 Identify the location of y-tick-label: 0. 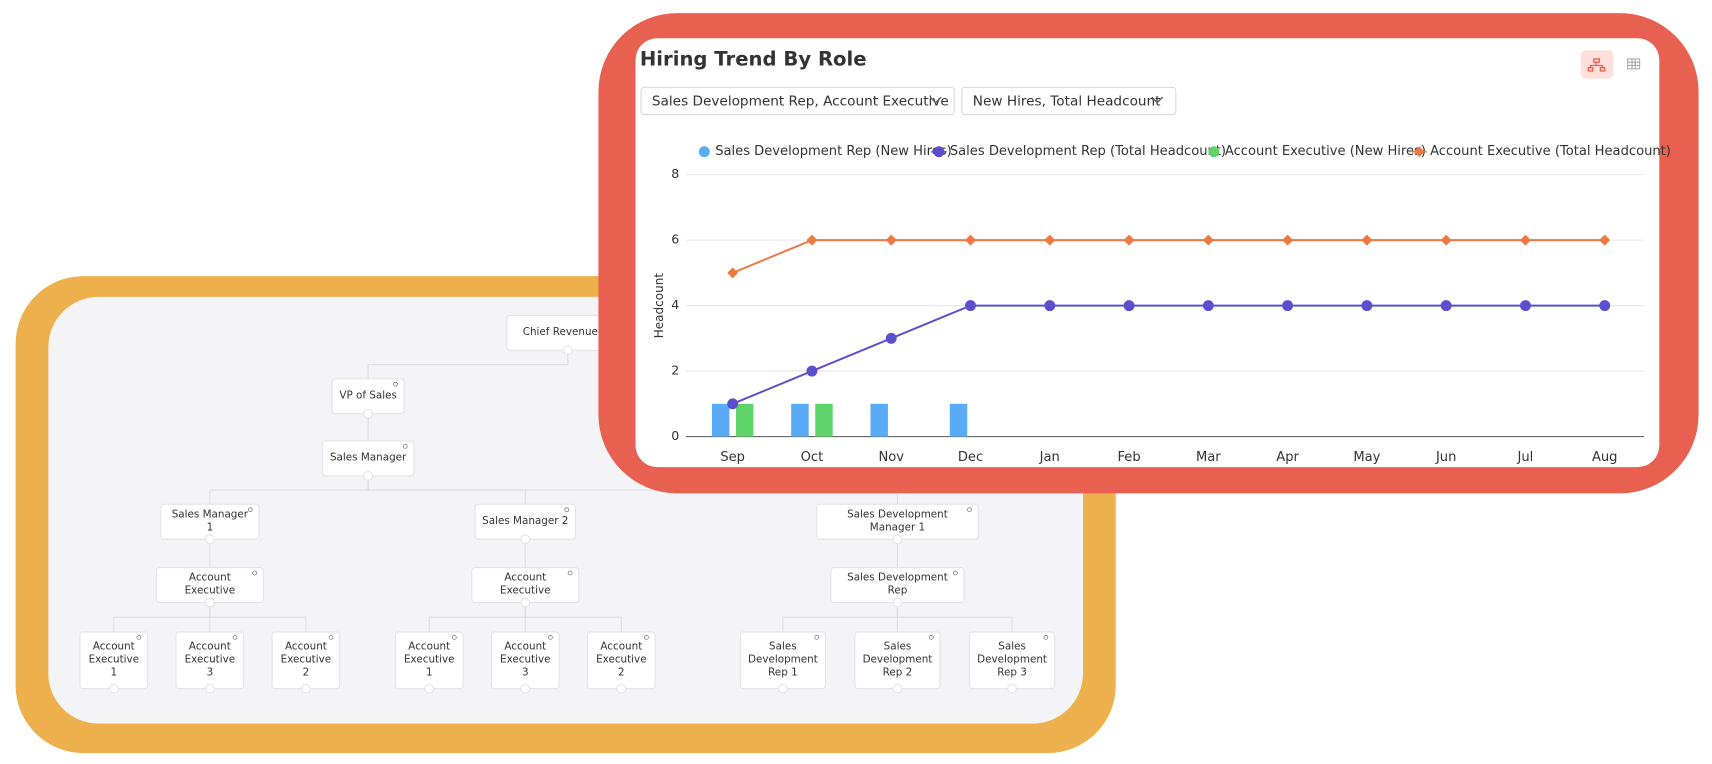
(675, 435).